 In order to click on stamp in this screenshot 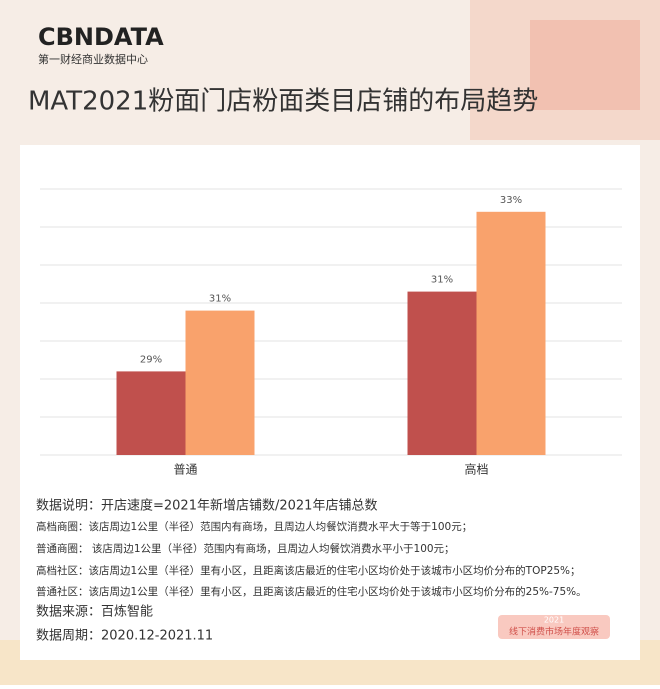, I will do `click(554, 627)`.